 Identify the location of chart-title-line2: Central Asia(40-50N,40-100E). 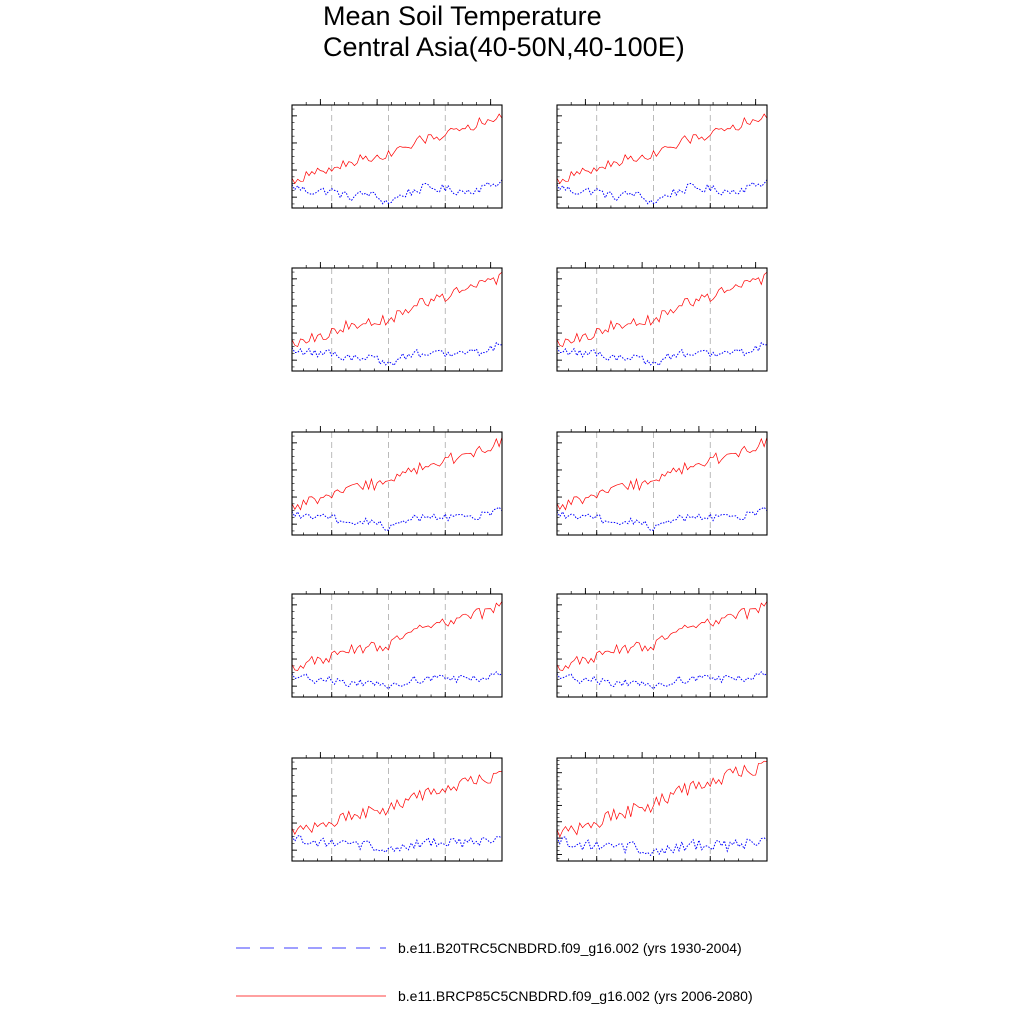
(504, 47).